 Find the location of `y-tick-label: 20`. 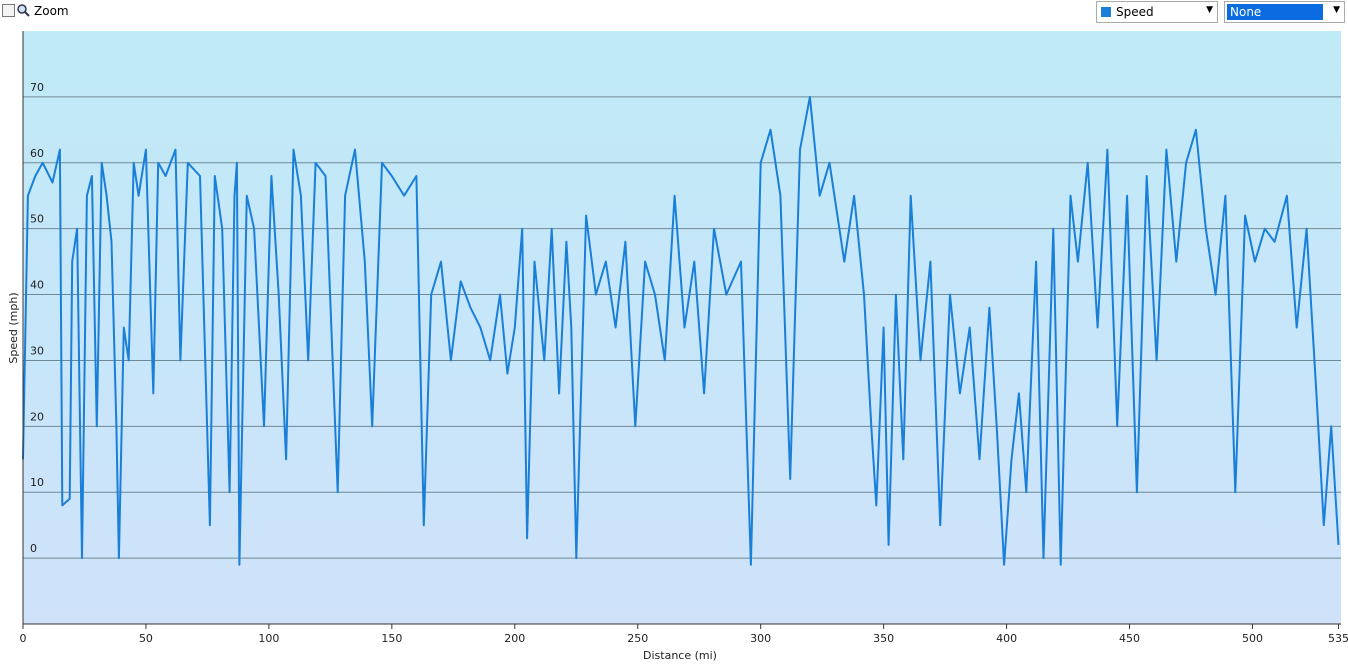

y-tick-label: 20 is located at coordinates (37, 416).